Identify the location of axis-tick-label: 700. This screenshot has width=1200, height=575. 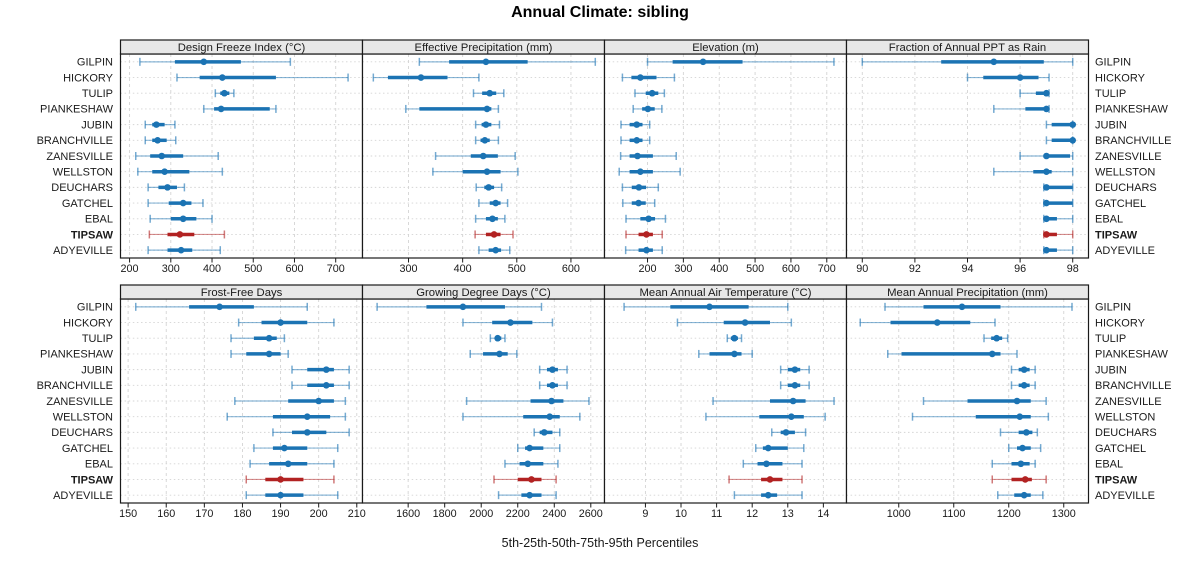
(827, 269).